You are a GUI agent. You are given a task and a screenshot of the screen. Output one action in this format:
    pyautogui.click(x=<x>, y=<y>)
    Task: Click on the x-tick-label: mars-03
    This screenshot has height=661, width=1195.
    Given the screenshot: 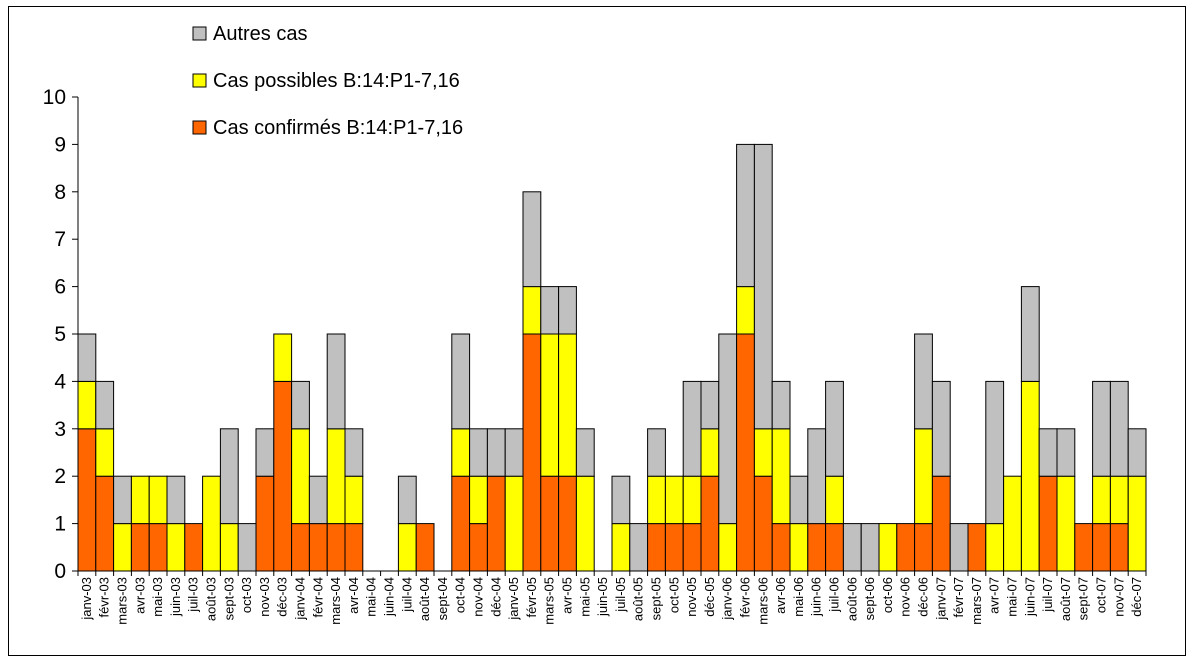 What is the action you would take?
    pyautogui.click(x=122, y=601)
    